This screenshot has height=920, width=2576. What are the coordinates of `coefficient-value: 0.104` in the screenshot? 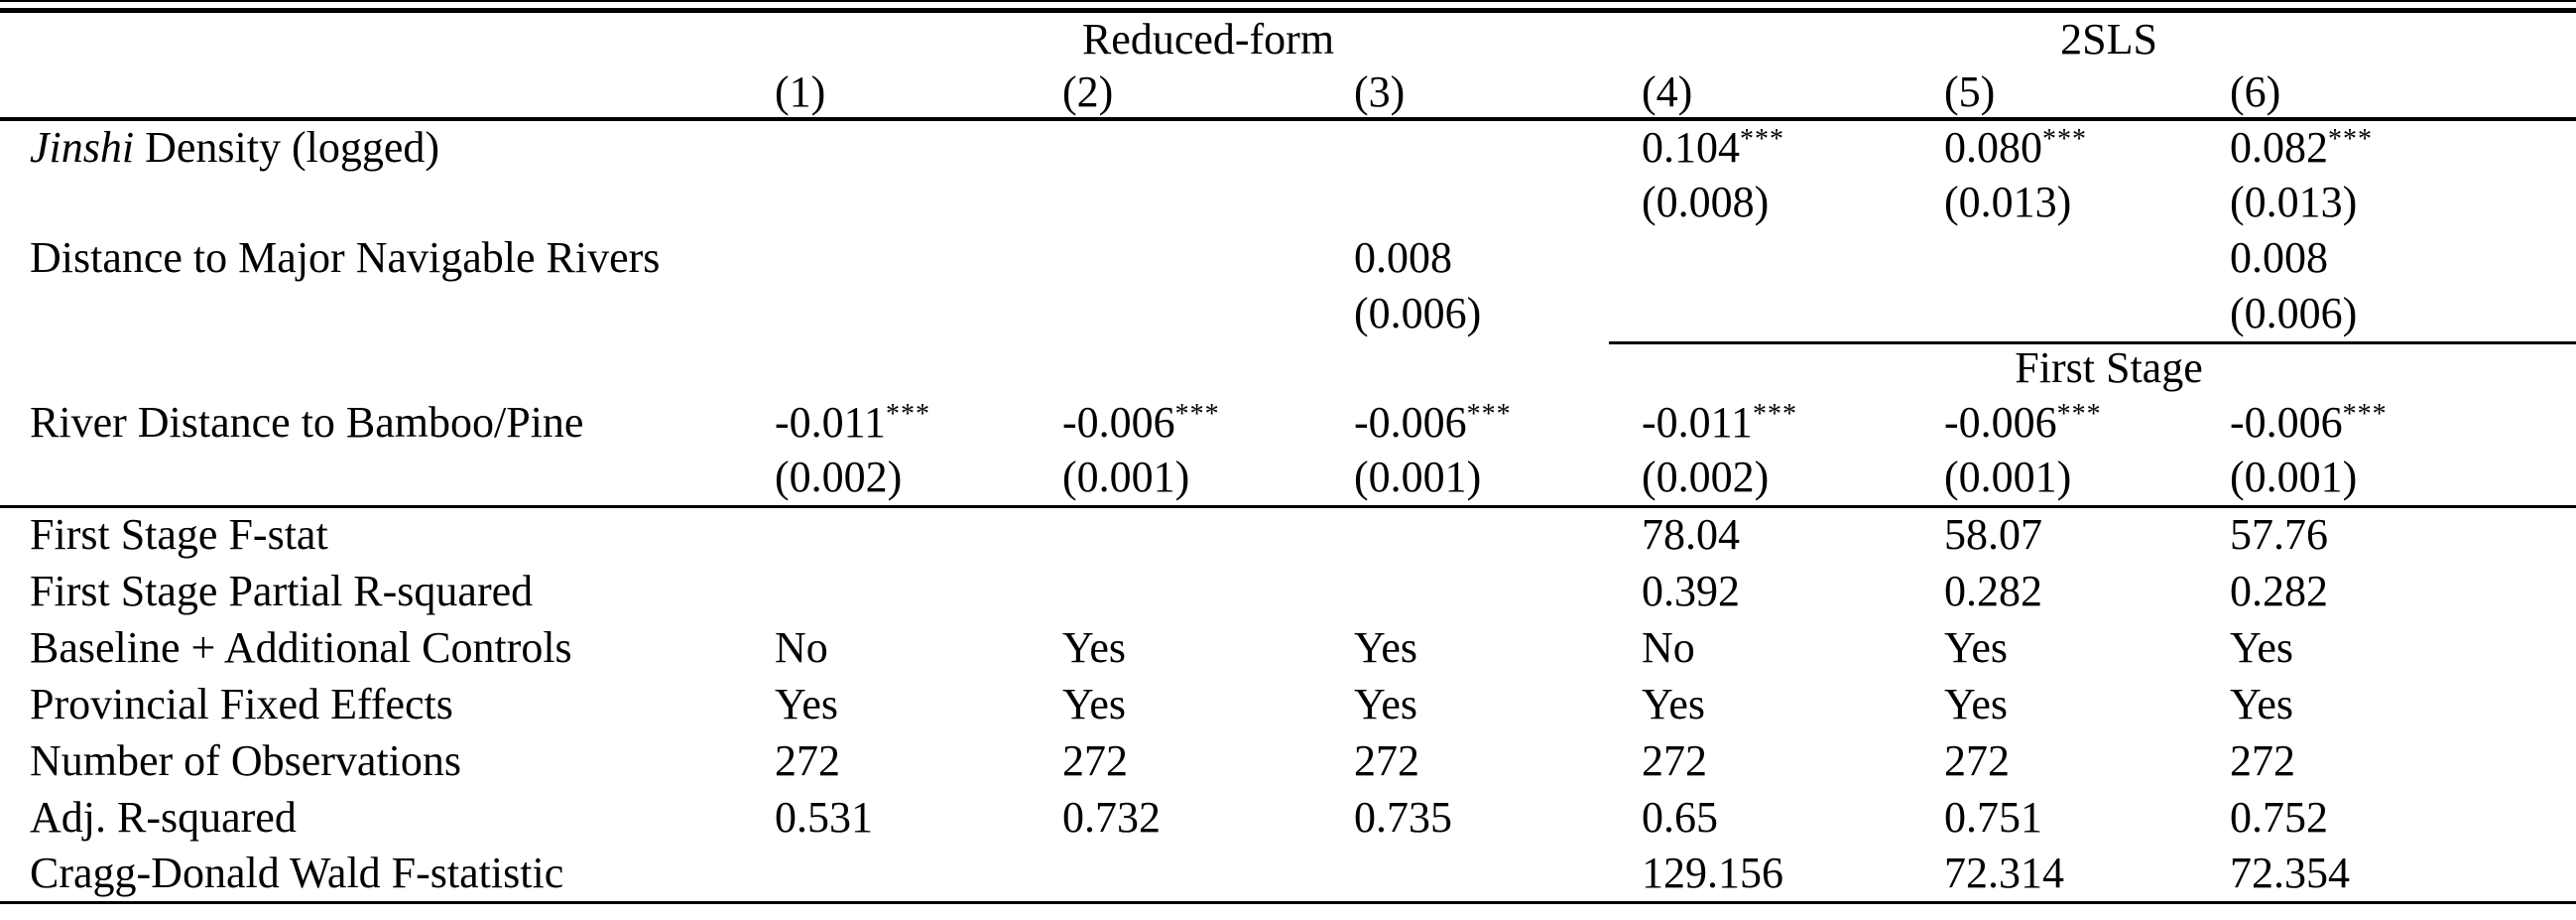 It's located at (1691, 147).